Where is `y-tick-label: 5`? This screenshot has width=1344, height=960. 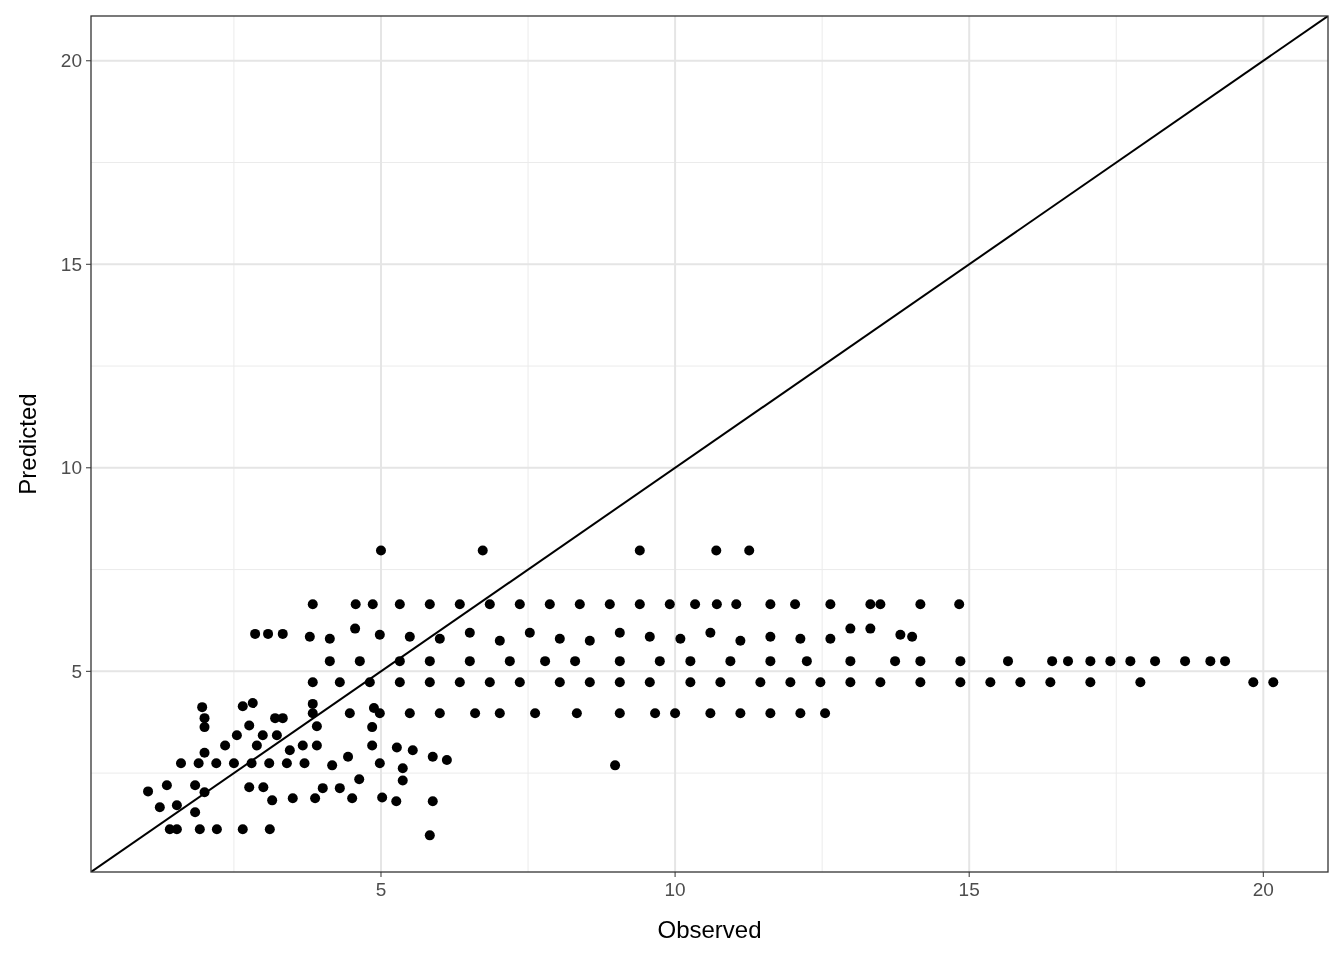 y-tick-label: 5 is located at coordinates (76, 671).